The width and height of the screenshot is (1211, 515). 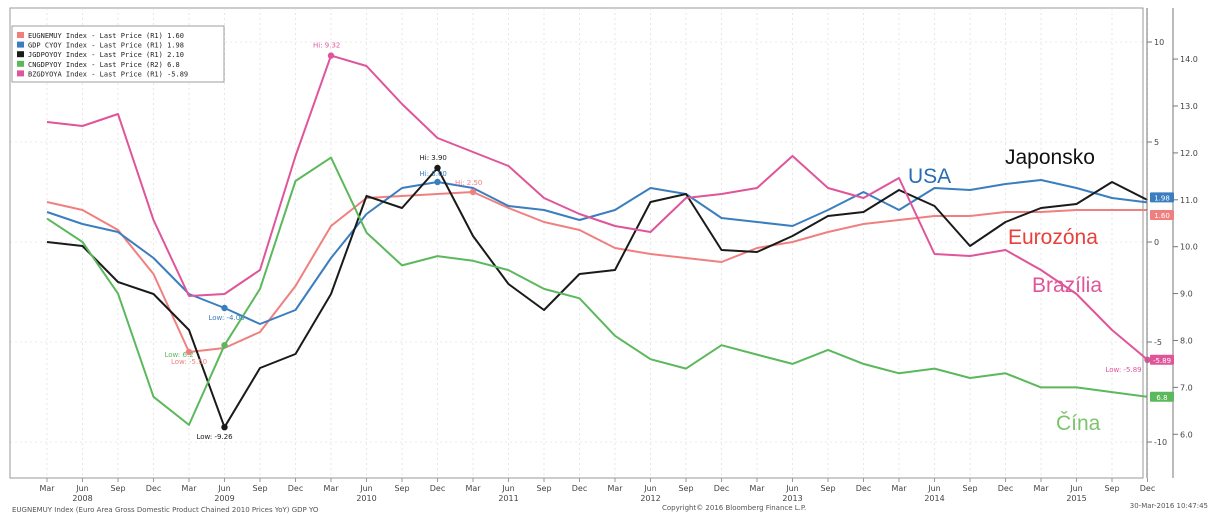 I want to click on right-axis-r2-tick-label: 7.0, so click(x=1186, y=387).